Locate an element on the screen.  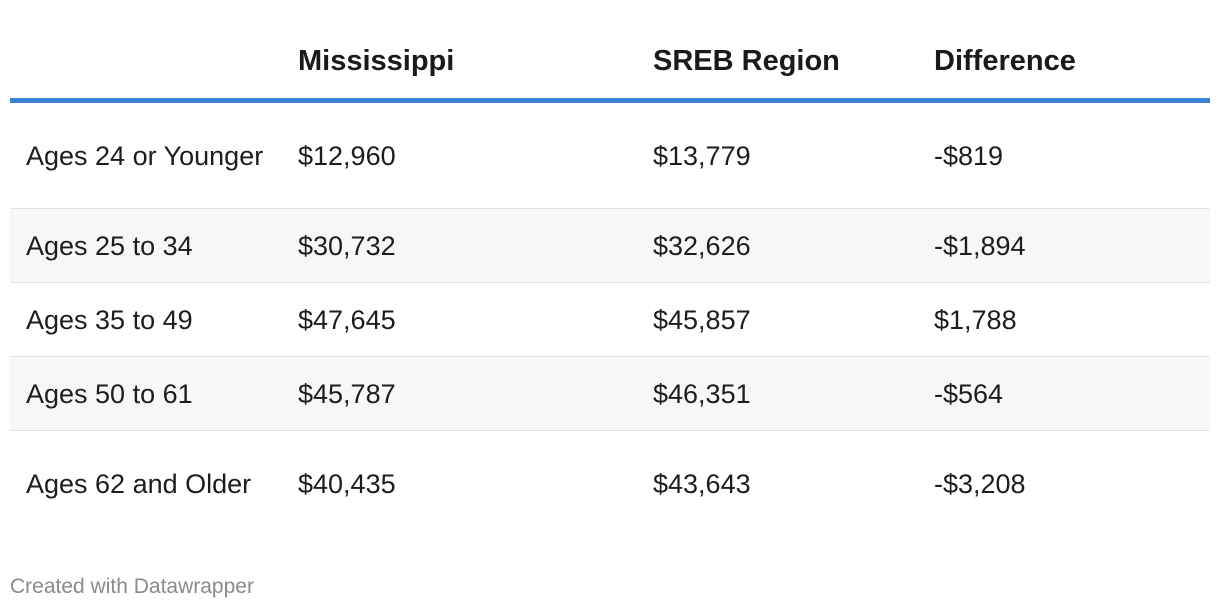
difference-value: $1,788 is located at coordinates (975, 319).